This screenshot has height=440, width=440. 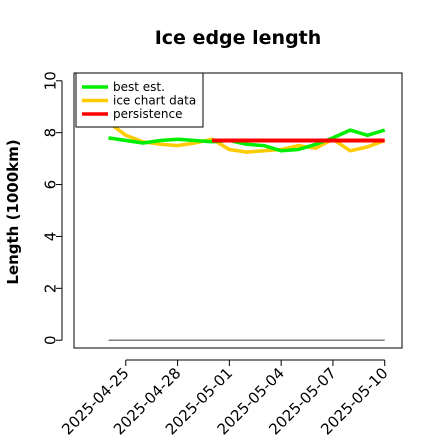 What do you see at coordinates (50, 340) in the screenshot?
I see `y-tick-label: 0` at bounding box center [50, 340].